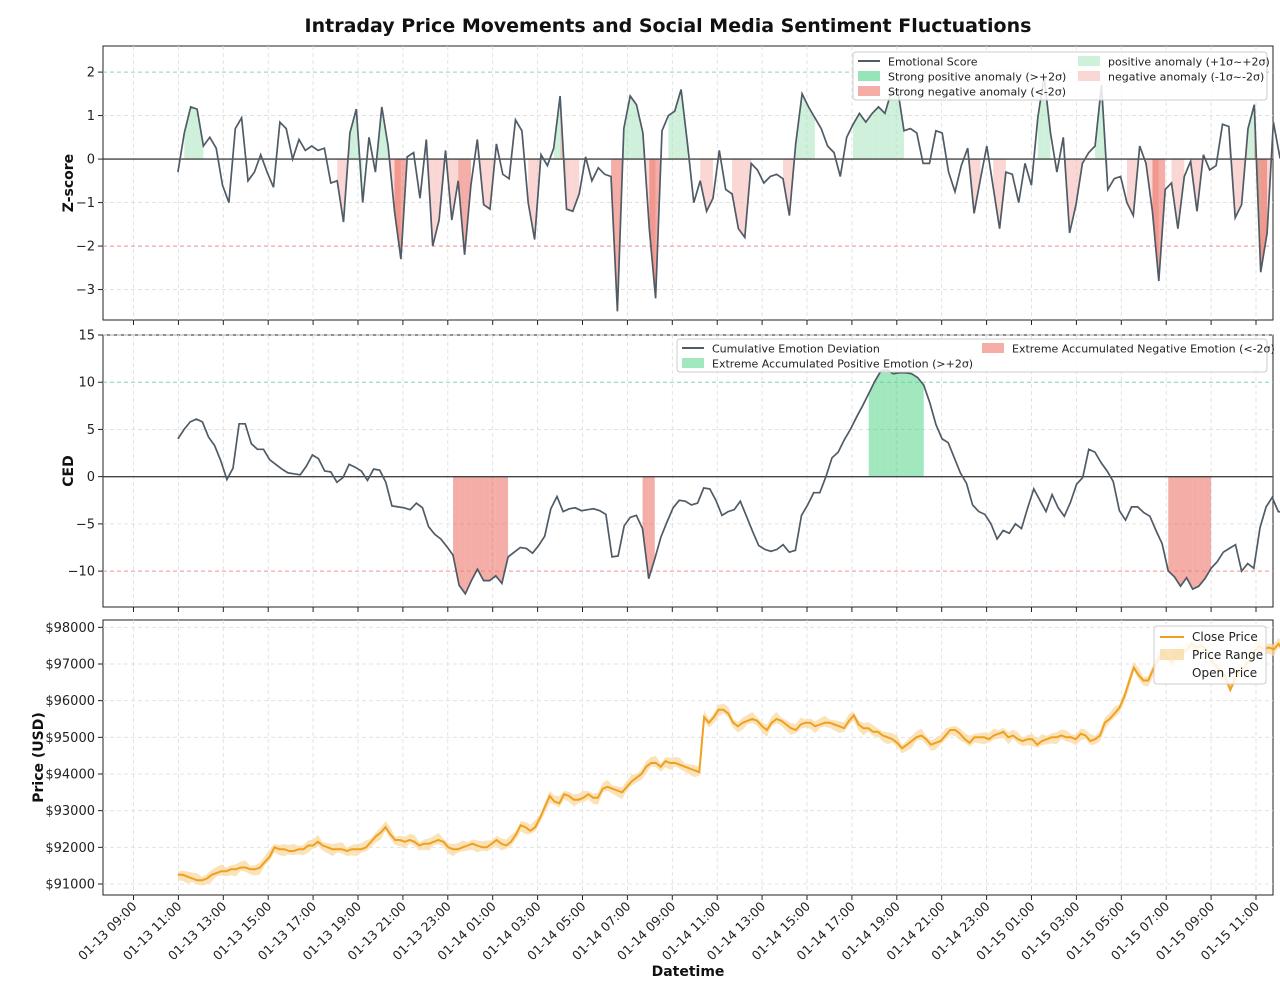 The width and height of the screenshot is (1280, 996). Describe the element at coordinates (85, 290) in the screenshot. I see `y-tick-label: −3` at that location.